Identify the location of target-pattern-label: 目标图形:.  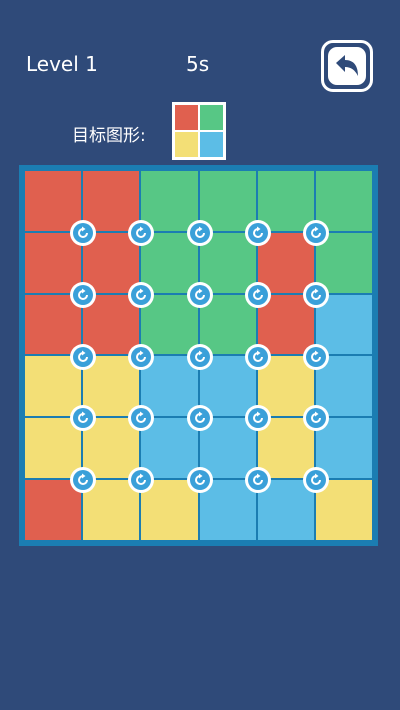
(109, 136).